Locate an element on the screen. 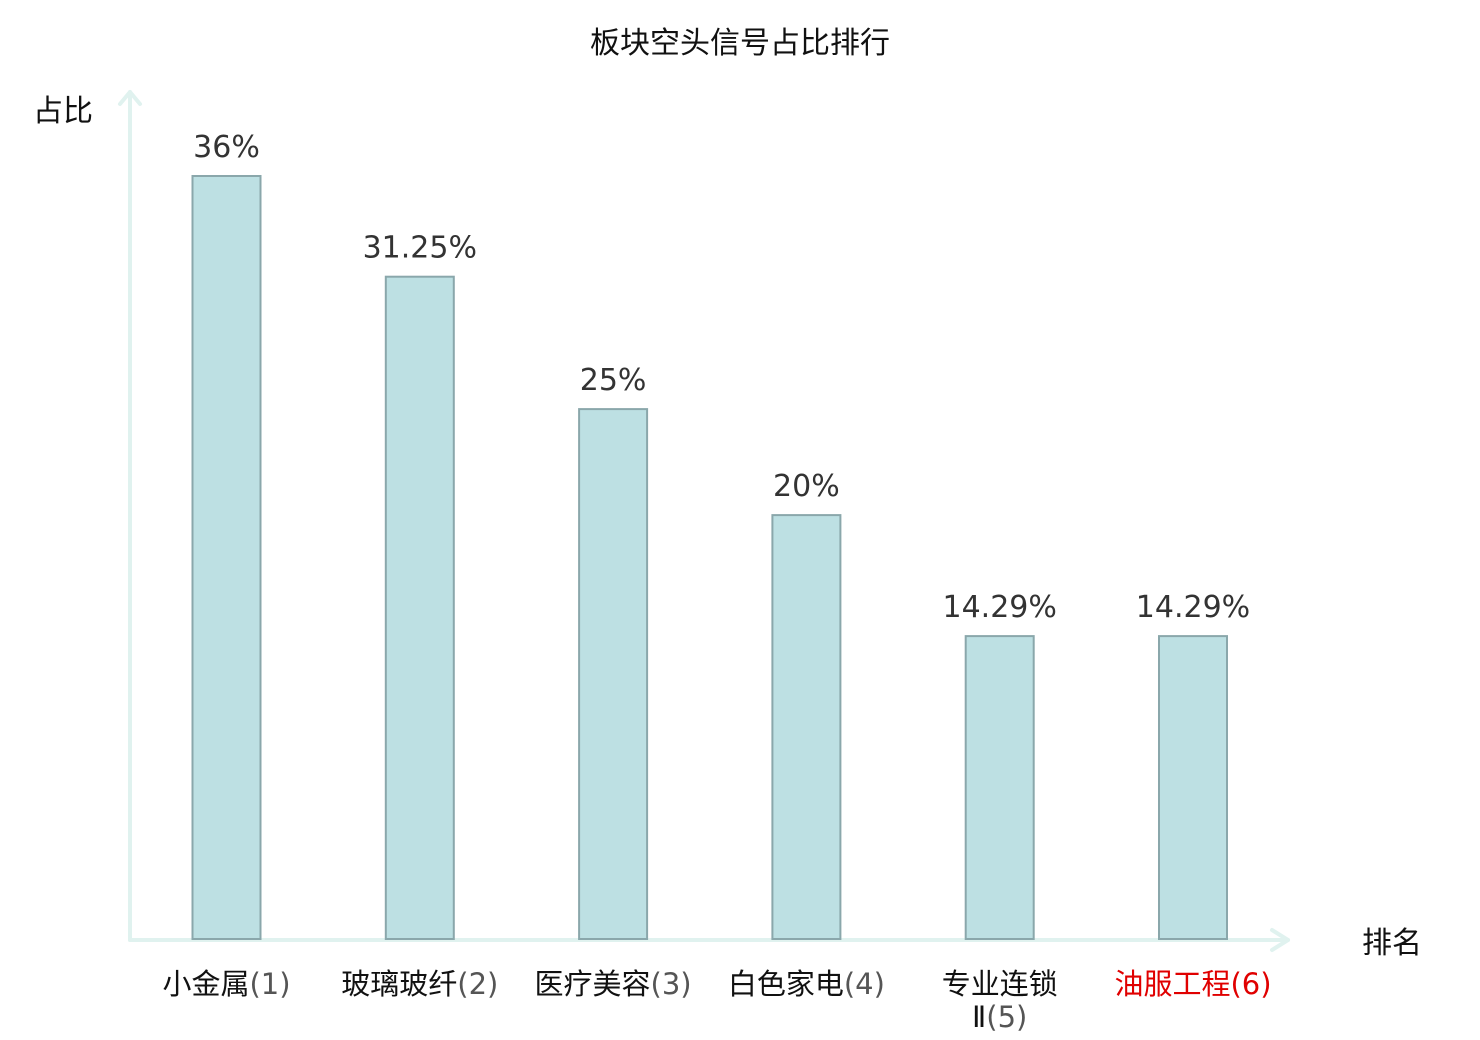 Image resolution: width=1480 pixels, height=1040 pixels. x-tick-name: 医疗美容 is located at coordinates (593, 984).